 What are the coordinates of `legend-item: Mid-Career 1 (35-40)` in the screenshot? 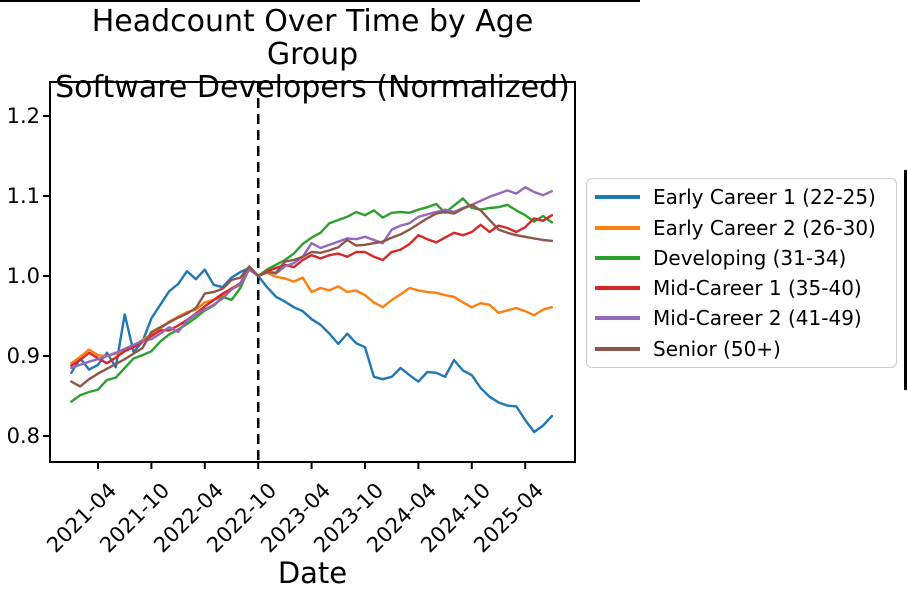 It's located at (745, 288).